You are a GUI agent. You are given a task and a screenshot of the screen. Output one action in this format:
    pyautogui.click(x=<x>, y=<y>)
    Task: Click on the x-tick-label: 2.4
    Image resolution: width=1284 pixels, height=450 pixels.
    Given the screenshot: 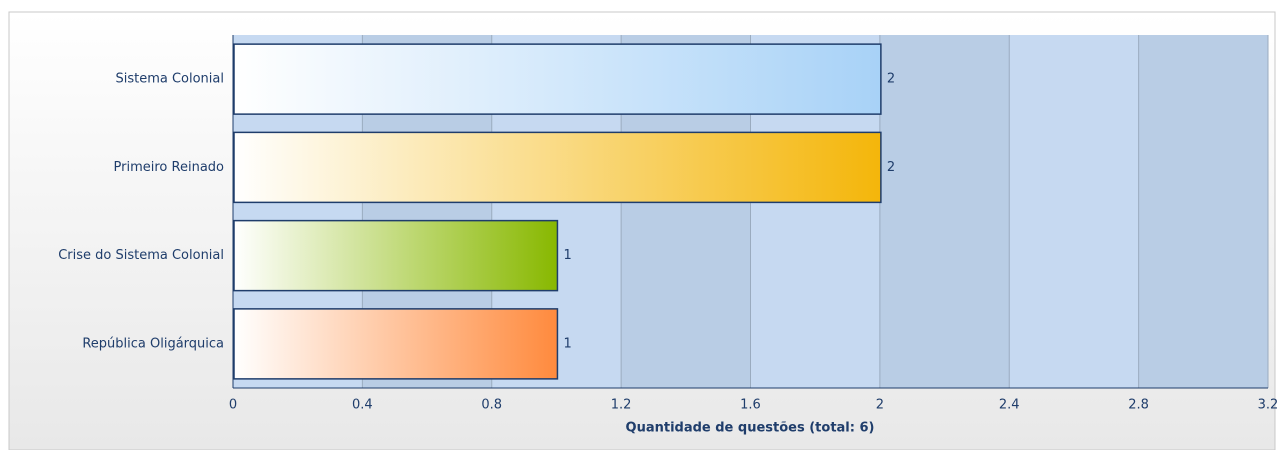 What is the action you would take?
    pyautogui.click(x=1009, y=405)
    